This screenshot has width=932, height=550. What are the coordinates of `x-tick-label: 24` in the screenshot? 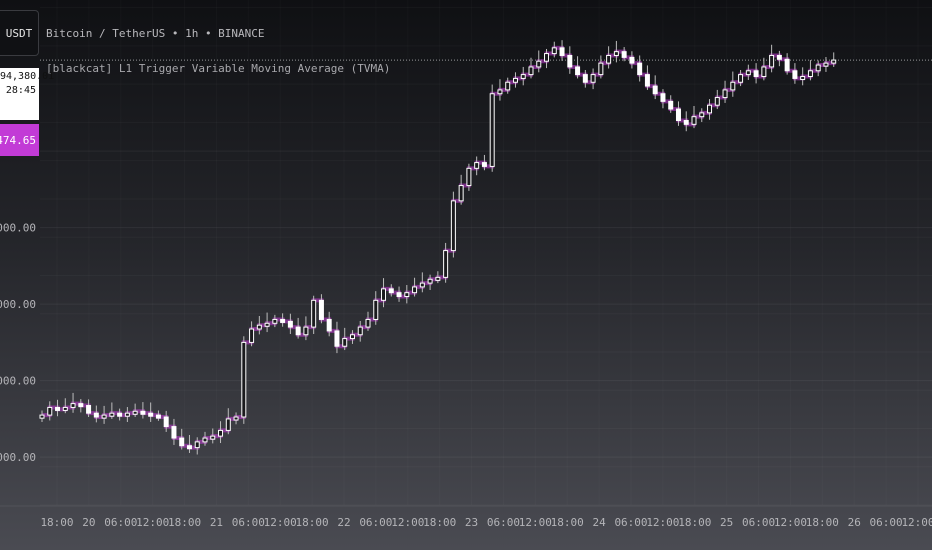 It's located at (599, 522).